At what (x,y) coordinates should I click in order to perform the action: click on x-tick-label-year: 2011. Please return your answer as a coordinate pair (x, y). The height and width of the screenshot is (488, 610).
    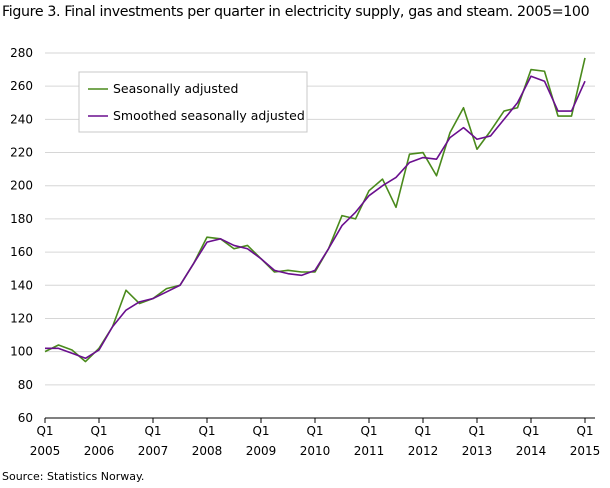
    Looking at the image, I should click on (369, 451).